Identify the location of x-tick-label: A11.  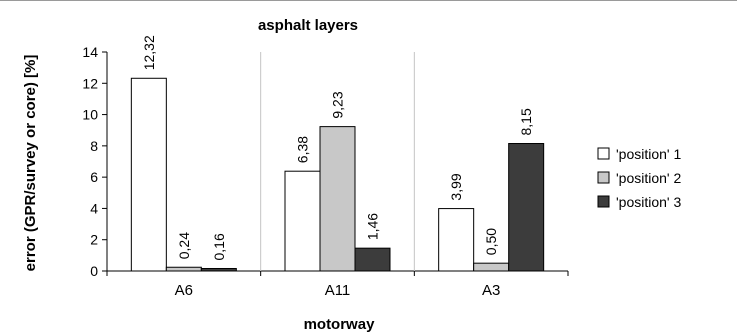
(338, 290).